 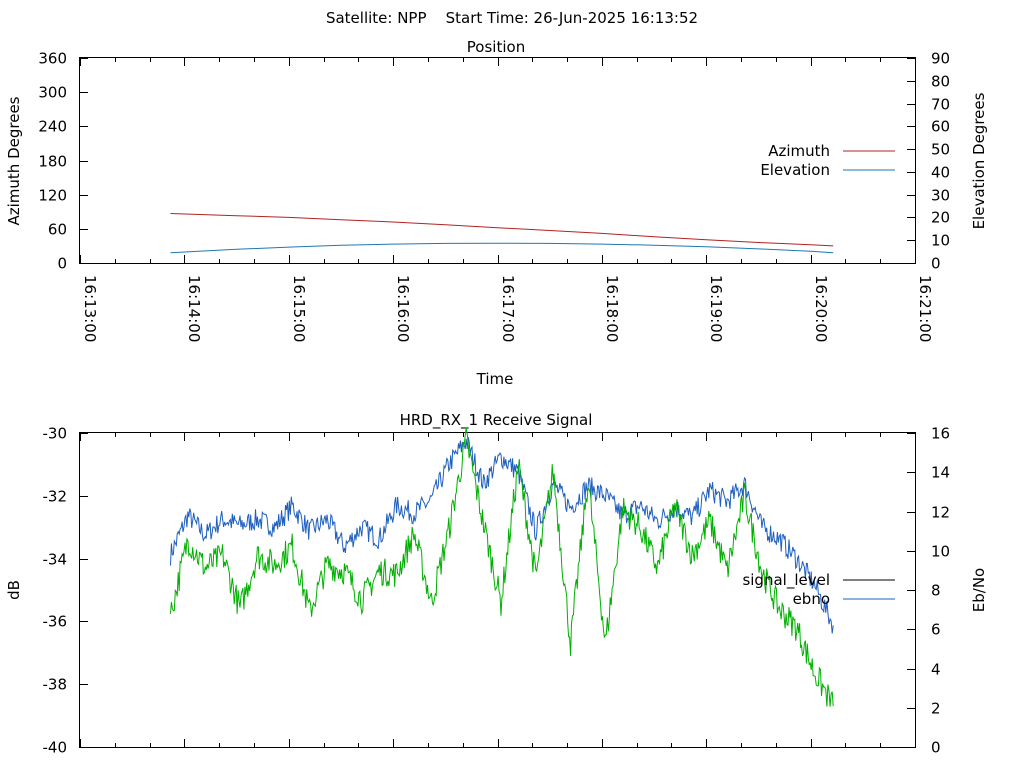 I want to click on position-x-tick-label-7: 16:20:00, so click(x=821, y=308).